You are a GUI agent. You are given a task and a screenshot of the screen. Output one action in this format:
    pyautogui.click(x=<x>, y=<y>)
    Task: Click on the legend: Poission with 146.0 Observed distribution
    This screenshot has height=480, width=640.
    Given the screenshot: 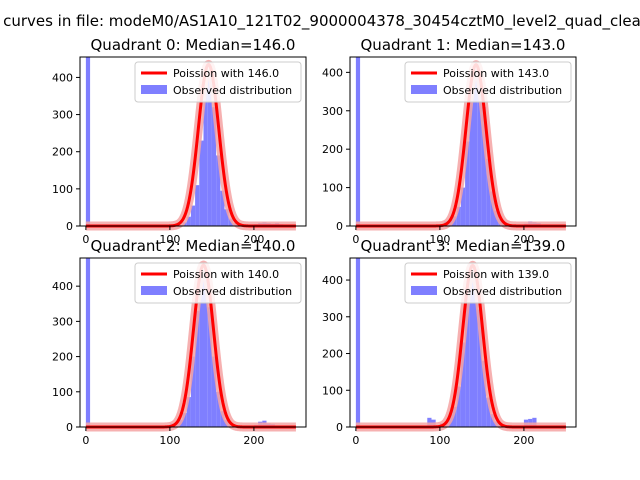 What is the action you would take?
    pyautogui.click(x=218, y=82)
    